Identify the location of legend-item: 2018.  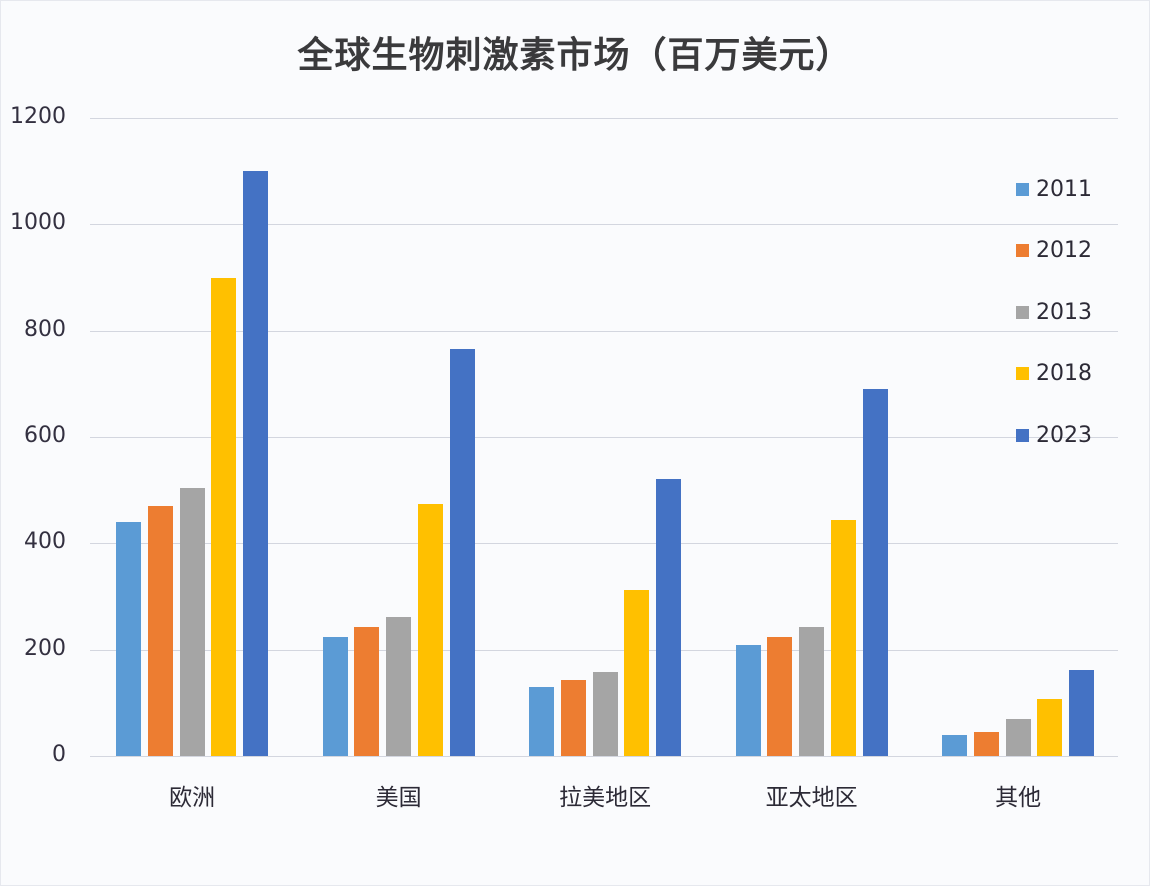
(1054, 374).